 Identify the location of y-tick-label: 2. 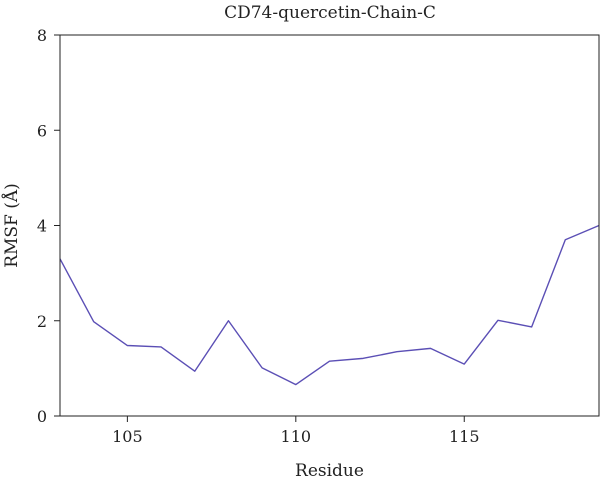
(42, 321).